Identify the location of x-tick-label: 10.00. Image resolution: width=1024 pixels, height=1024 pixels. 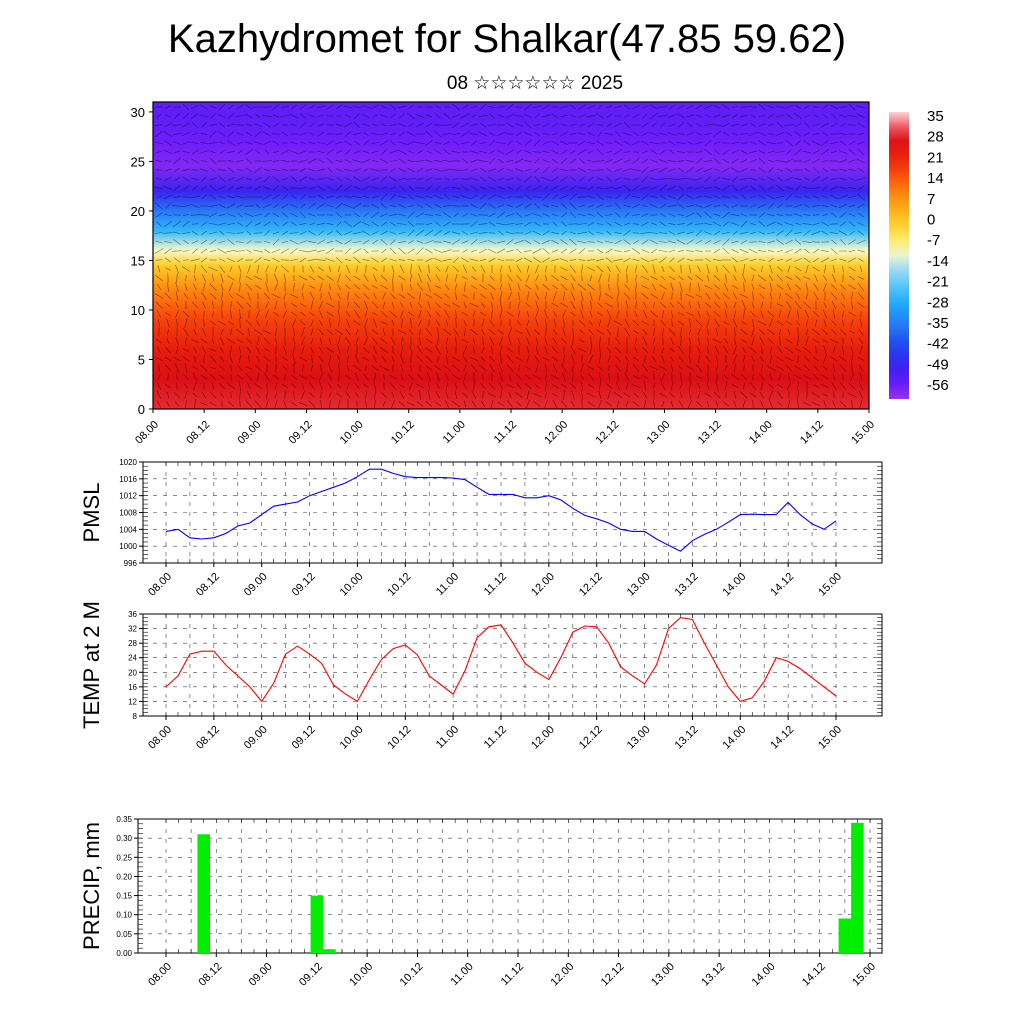
(361, 975).